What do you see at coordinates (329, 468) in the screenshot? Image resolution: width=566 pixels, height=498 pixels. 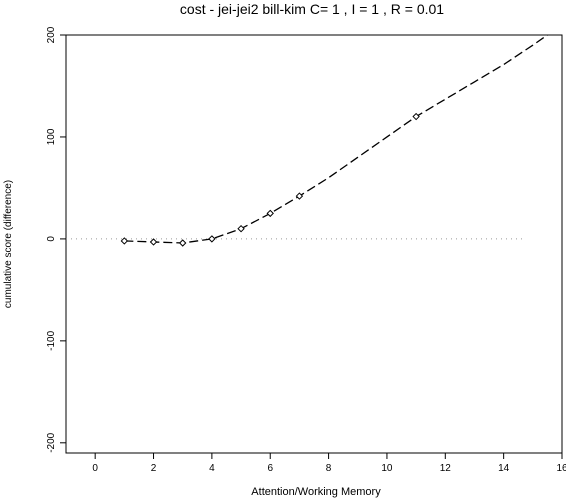 I see `x-tick-label: 8` at bounding box center [329, 468].